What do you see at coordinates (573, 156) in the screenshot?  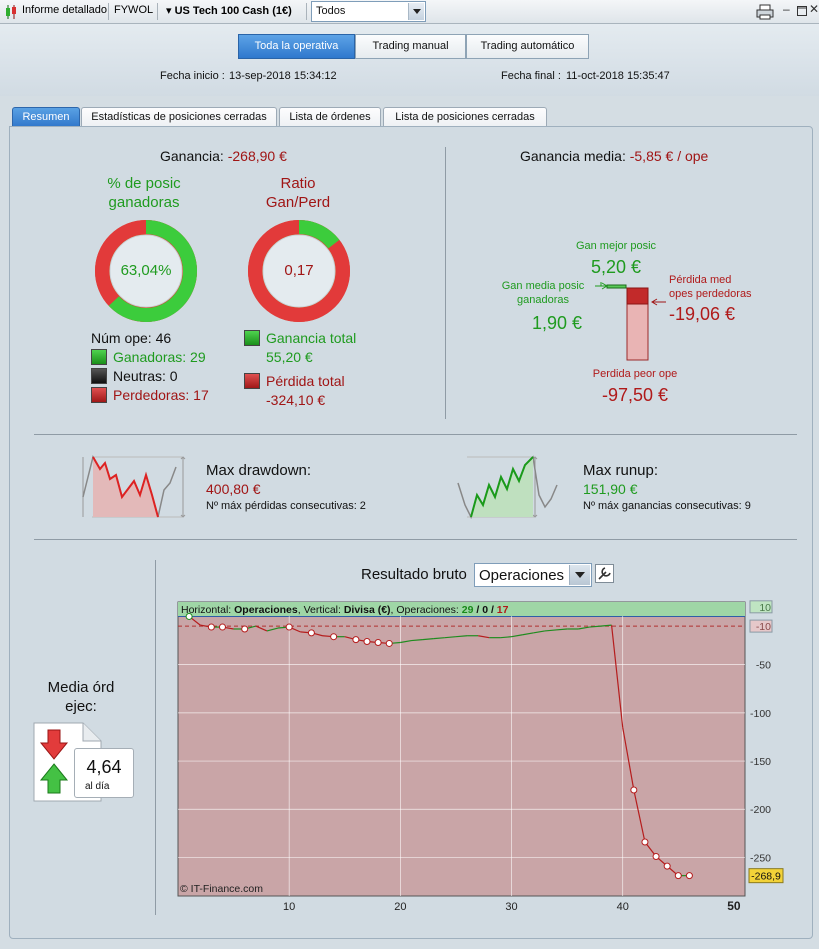 I see `avg-gain-label: Ganancia media:` at bounding box center [573, 156].